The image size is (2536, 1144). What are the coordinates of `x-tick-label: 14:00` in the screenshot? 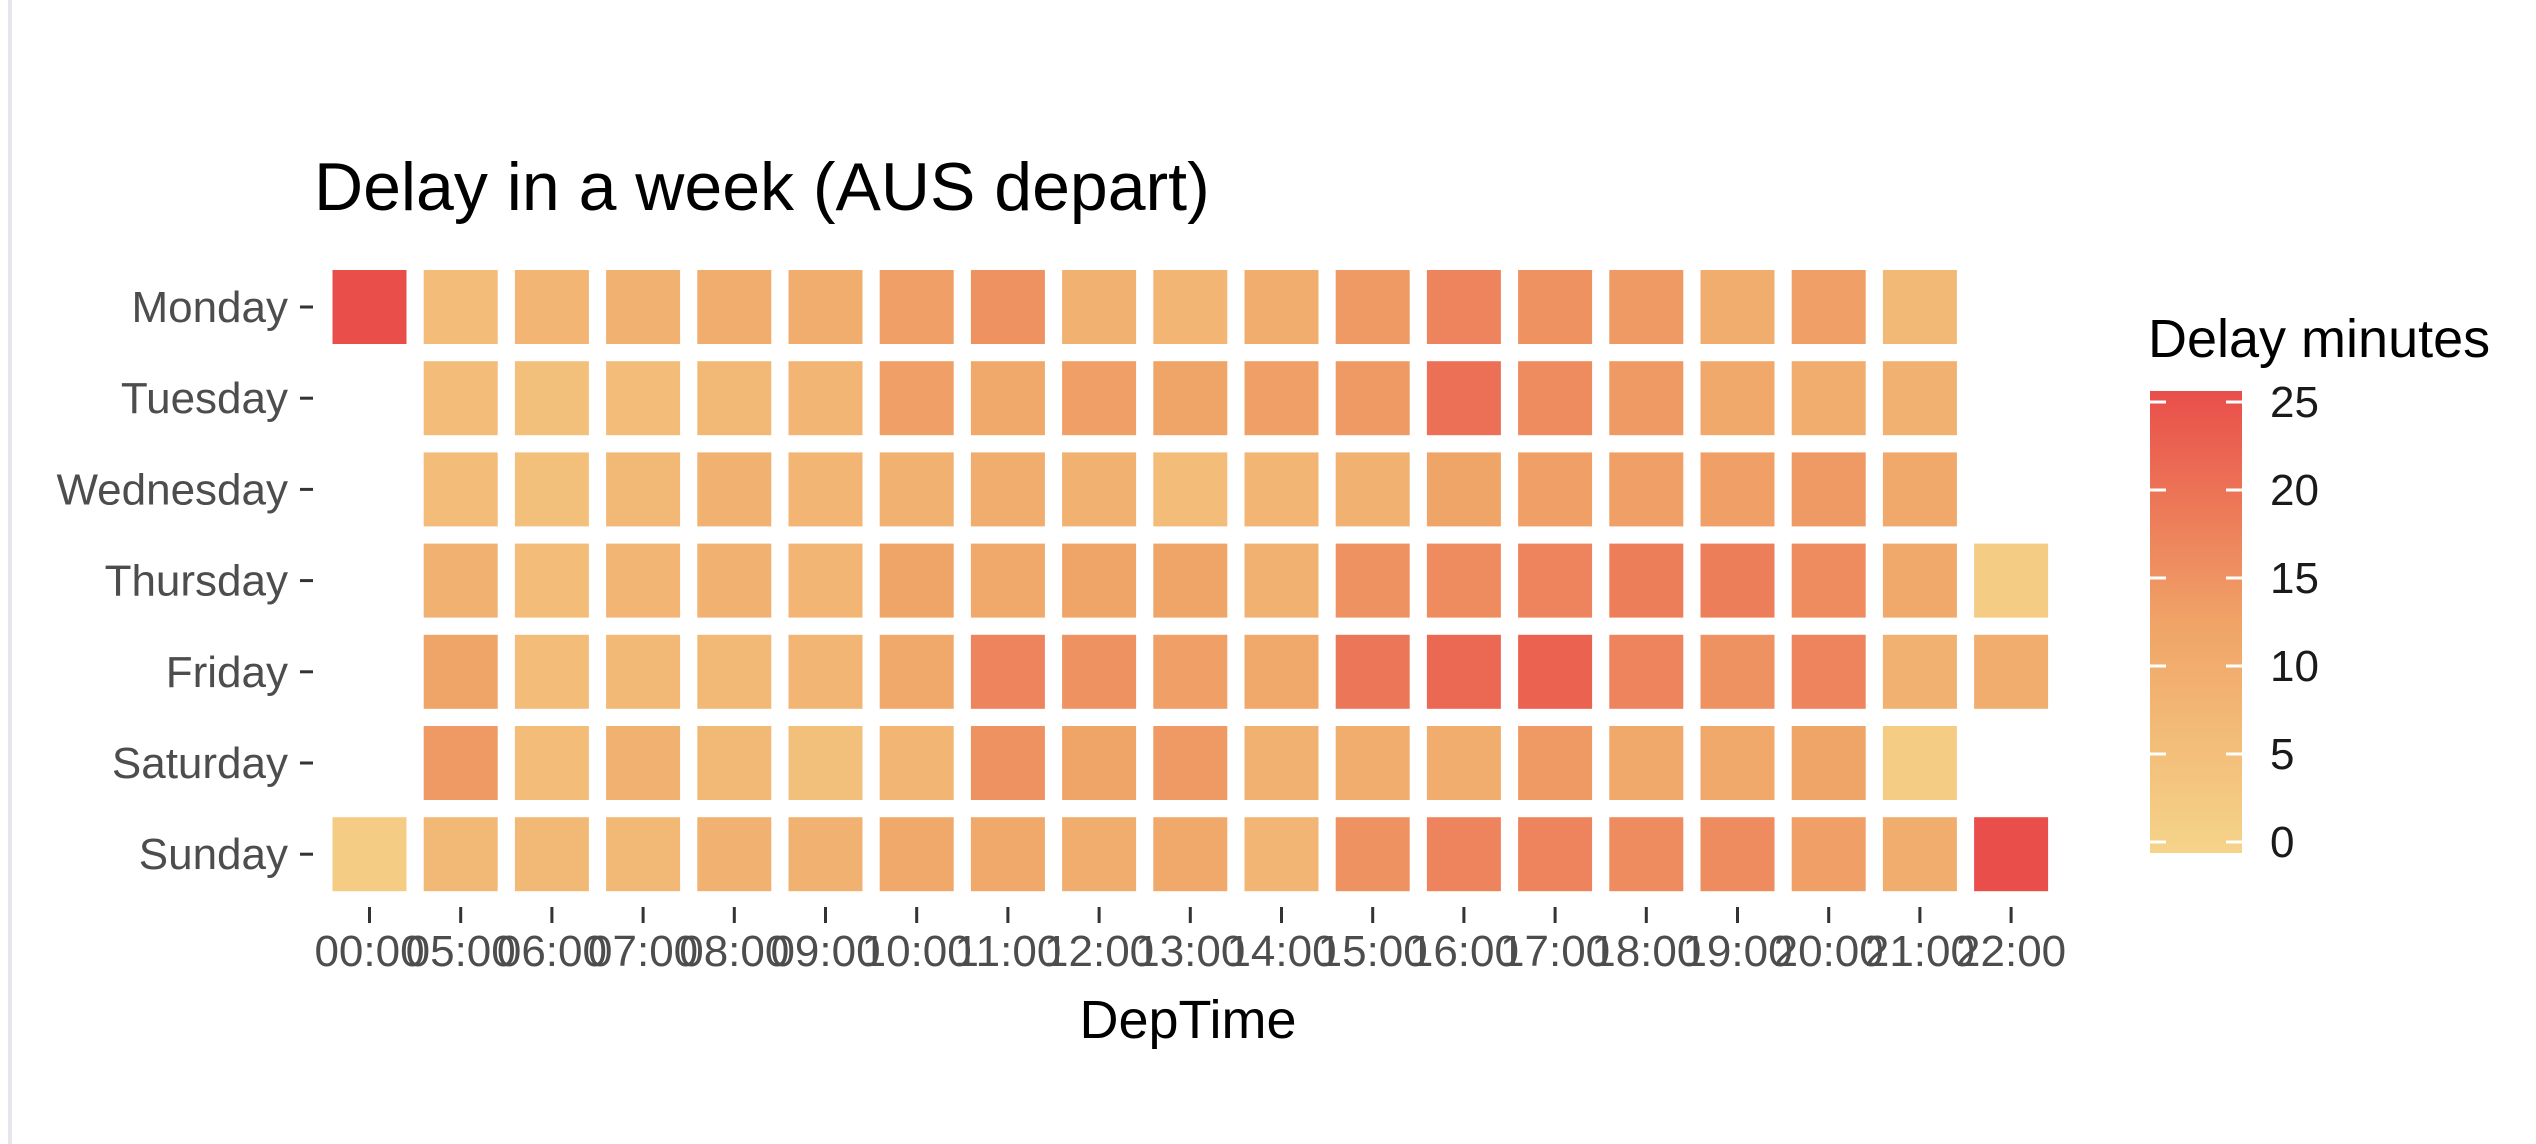 It's located at (1281, 951).